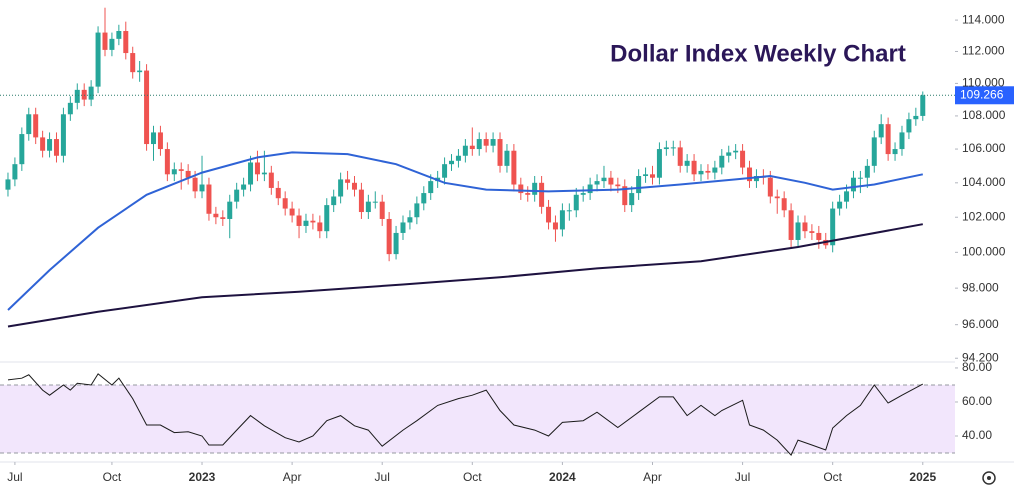  What do you see at coordinates (977, 401) in the screenshot?
I see `y-tick-label: 60.00` at bounding box center [977, 401].